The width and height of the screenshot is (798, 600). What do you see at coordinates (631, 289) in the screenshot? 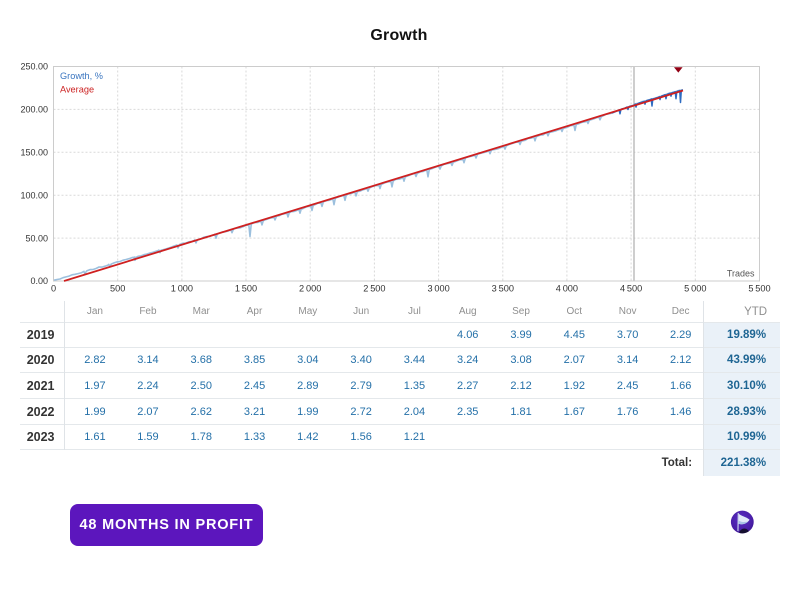
I see `svg-text: 4 500` at bounding box center [631, 289].